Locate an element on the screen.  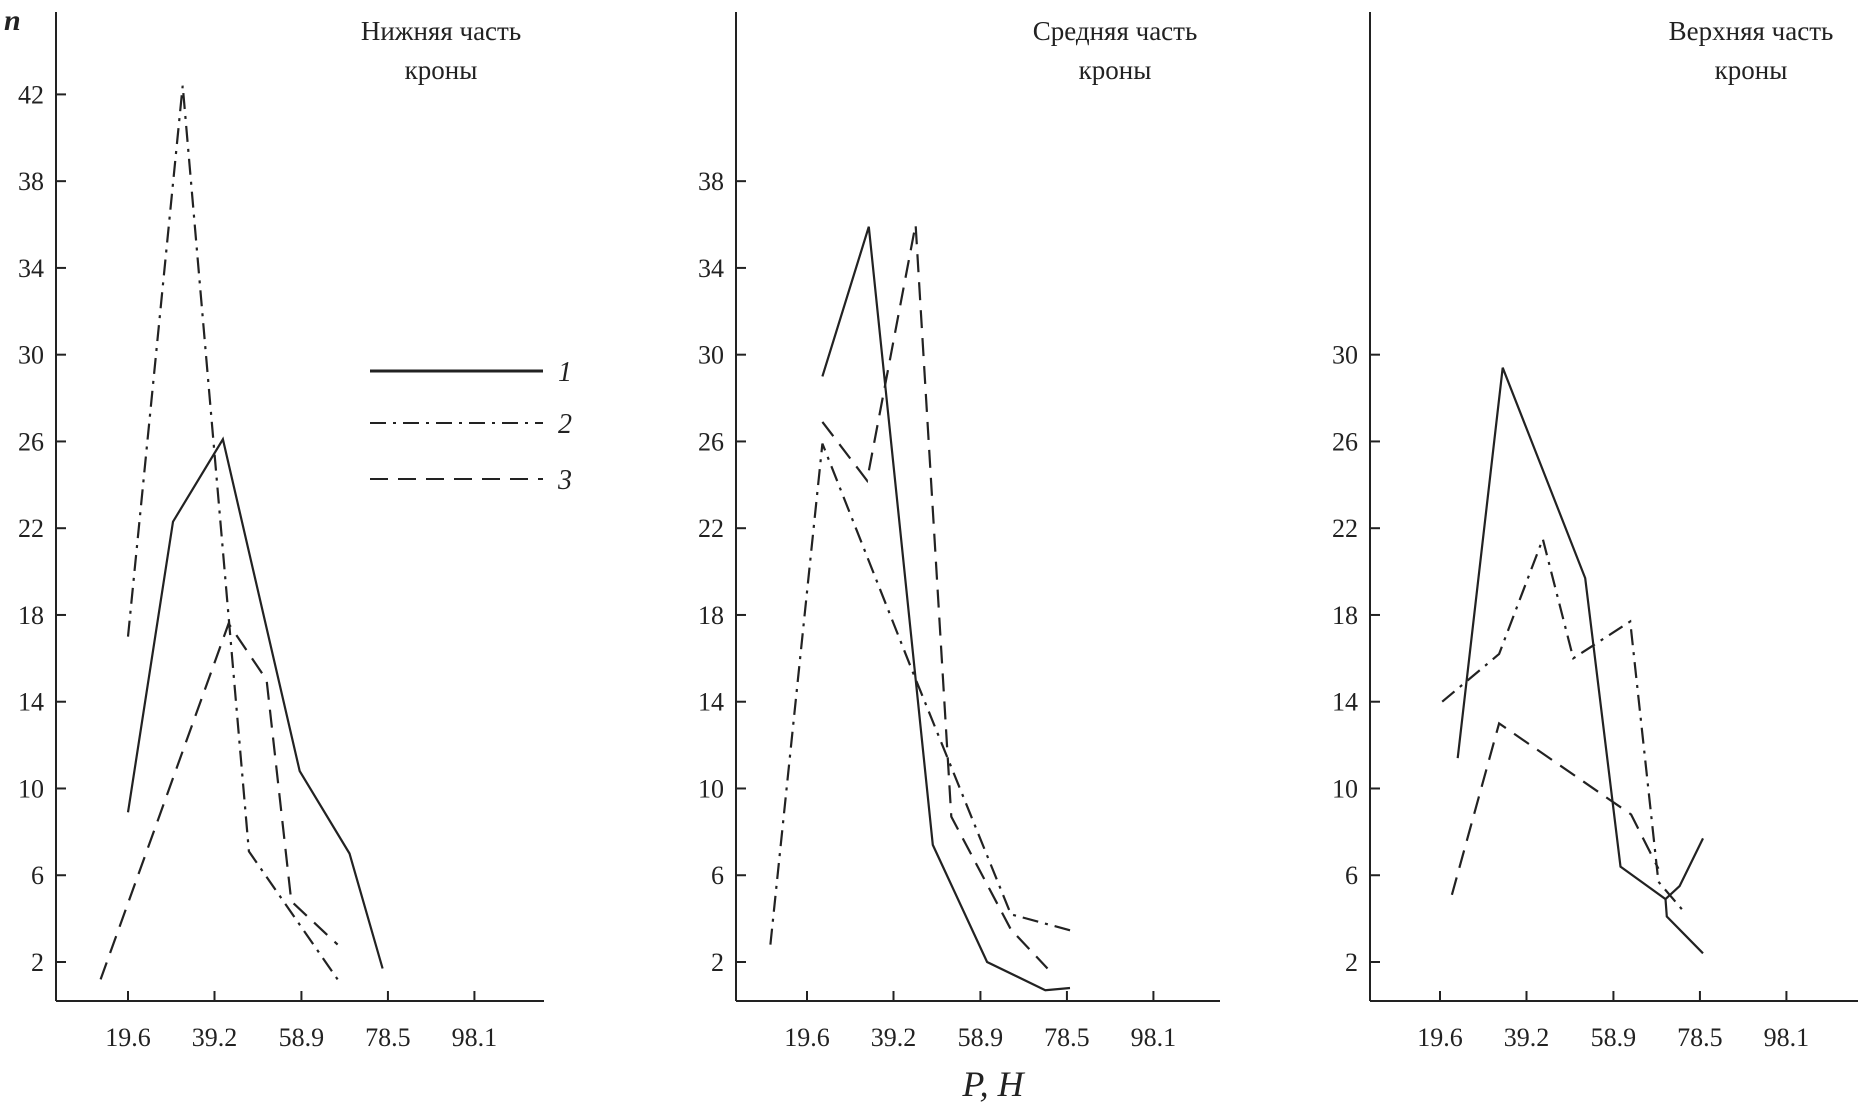
legend-label-3: 3 is located at coordinates (564, 480).